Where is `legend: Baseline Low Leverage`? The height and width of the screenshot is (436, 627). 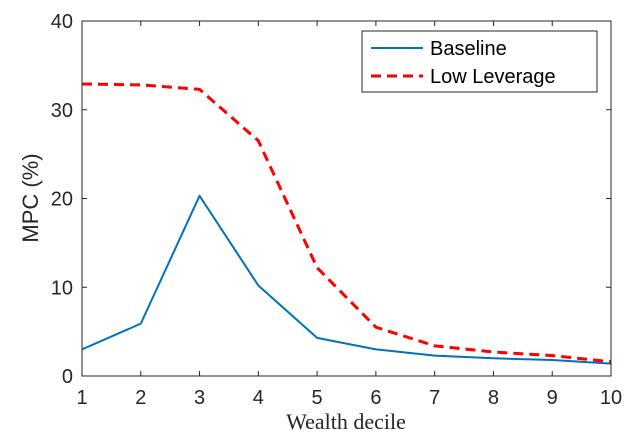 legend: Baseline Low Leverage is located at coordinates (479, 61).